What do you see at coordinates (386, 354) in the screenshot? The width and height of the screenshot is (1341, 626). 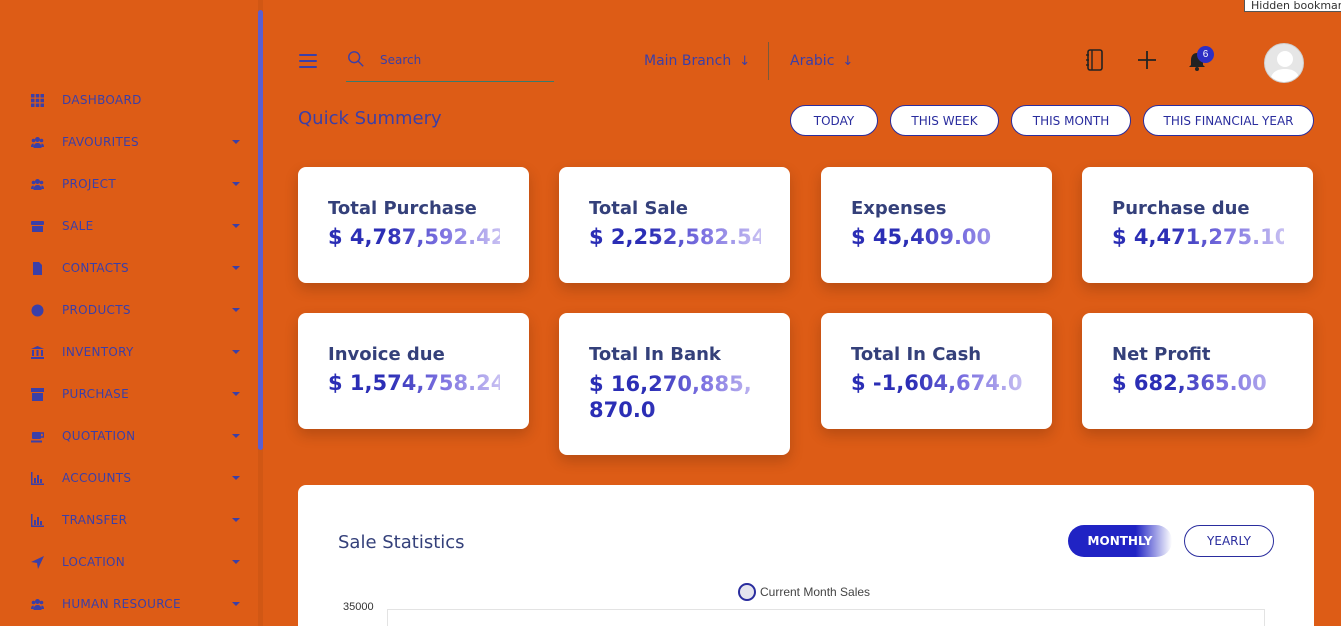 I see `summary-card-title: Invoice due` at bounding box center [386, 354].